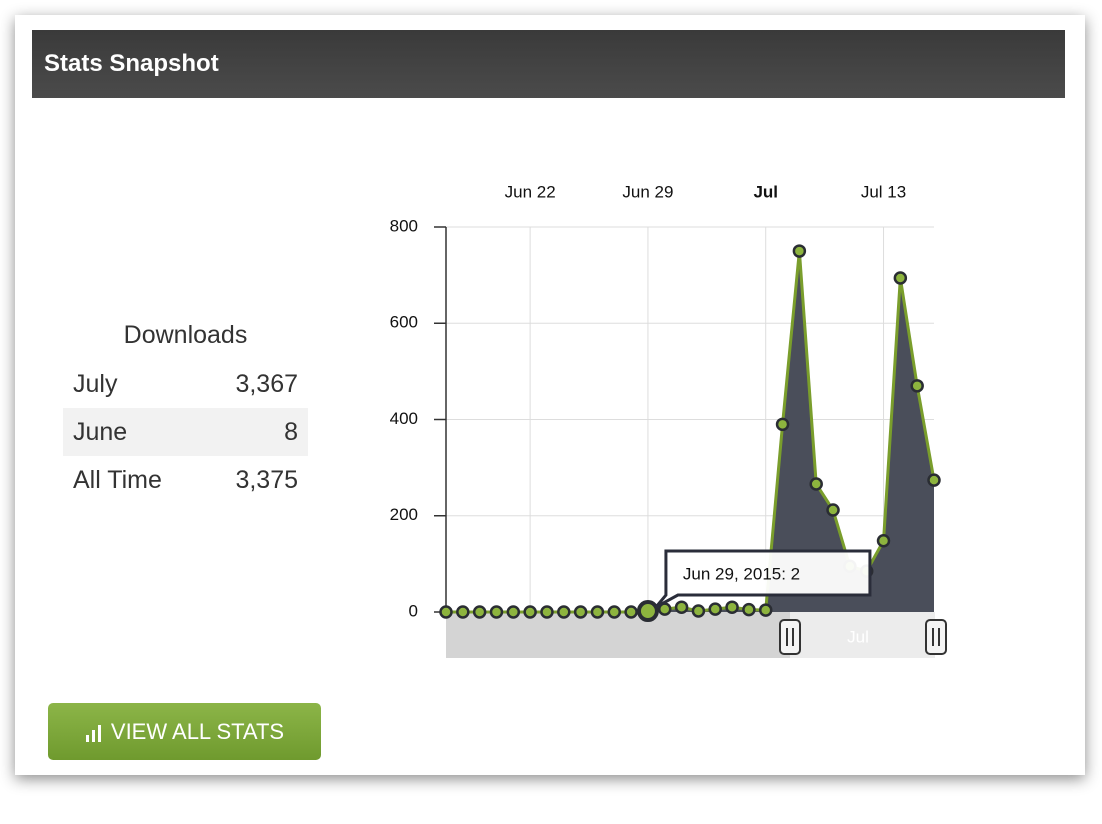  Describe the element at coordinates (548, 64) in the screenshot. I see `header: Stats Snapshot` at that location.